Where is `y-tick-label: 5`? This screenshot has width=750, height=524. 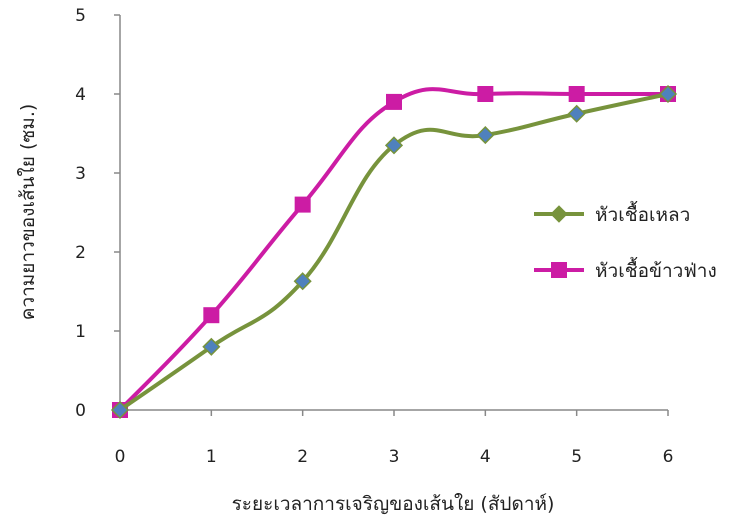 y-tick-label: 5 is located at coordinates (80, 16).